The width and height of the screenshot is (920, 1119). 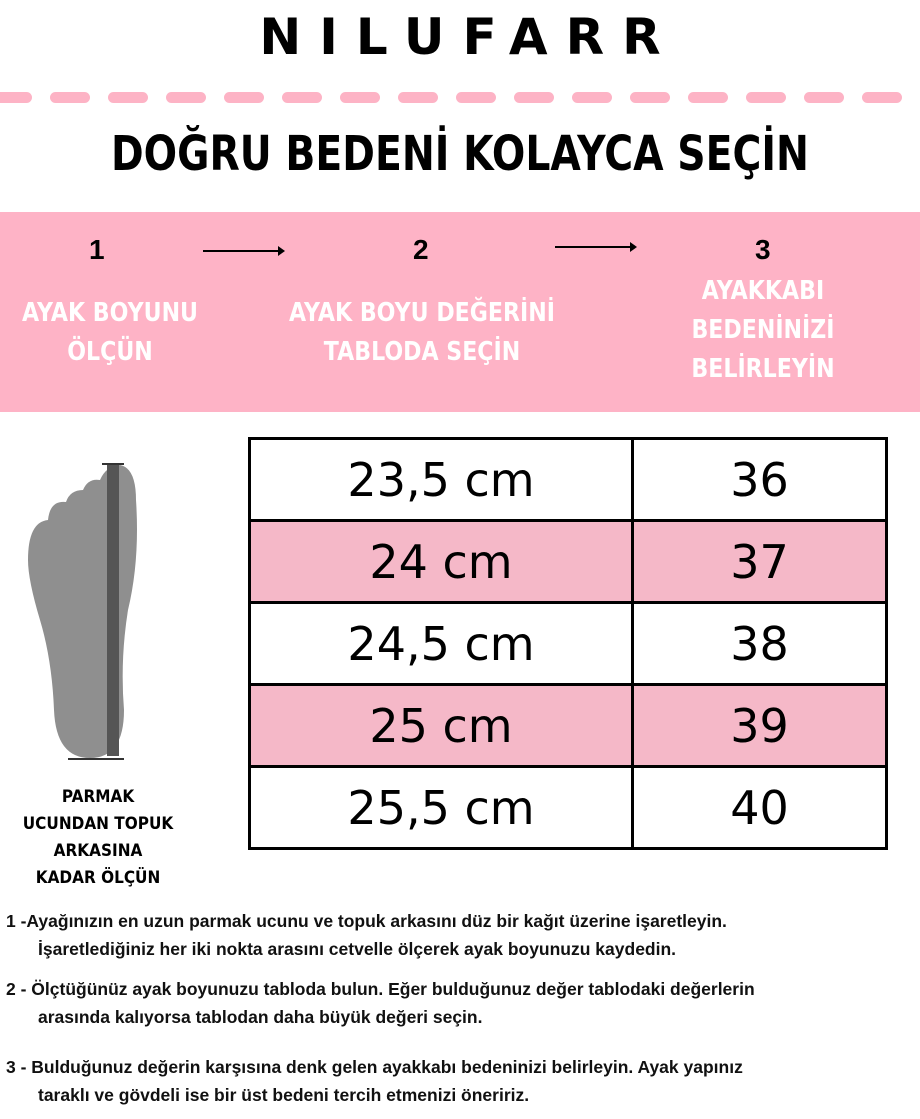 I want to click on page-title: DOĞRU BEDENİ KOLAYCA SEÇİN, so click(x=460, y=154).